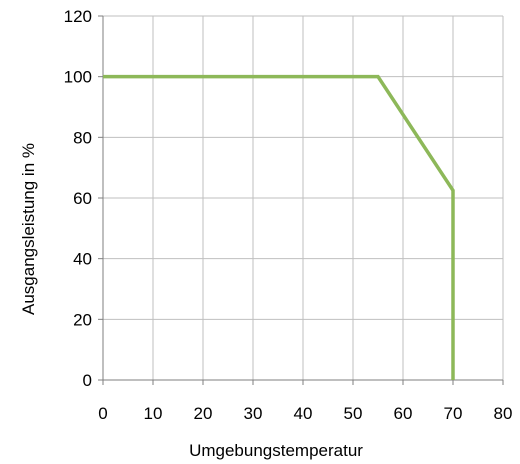  I want to click on x-tick-label: 30, so click(253, 413).